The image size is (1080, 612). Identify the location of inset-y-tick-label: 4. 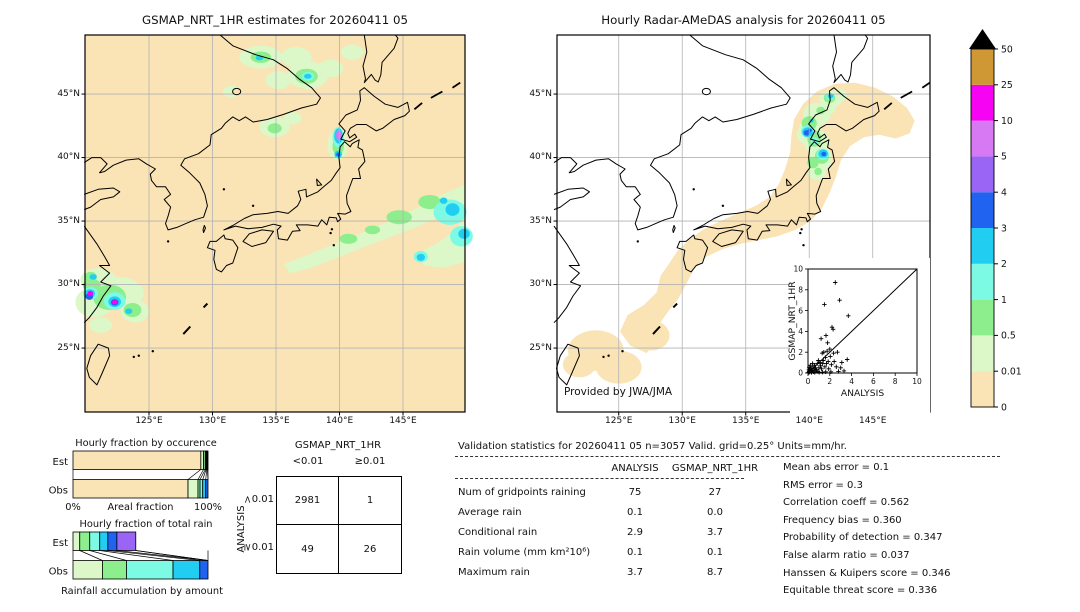
(800, 331).